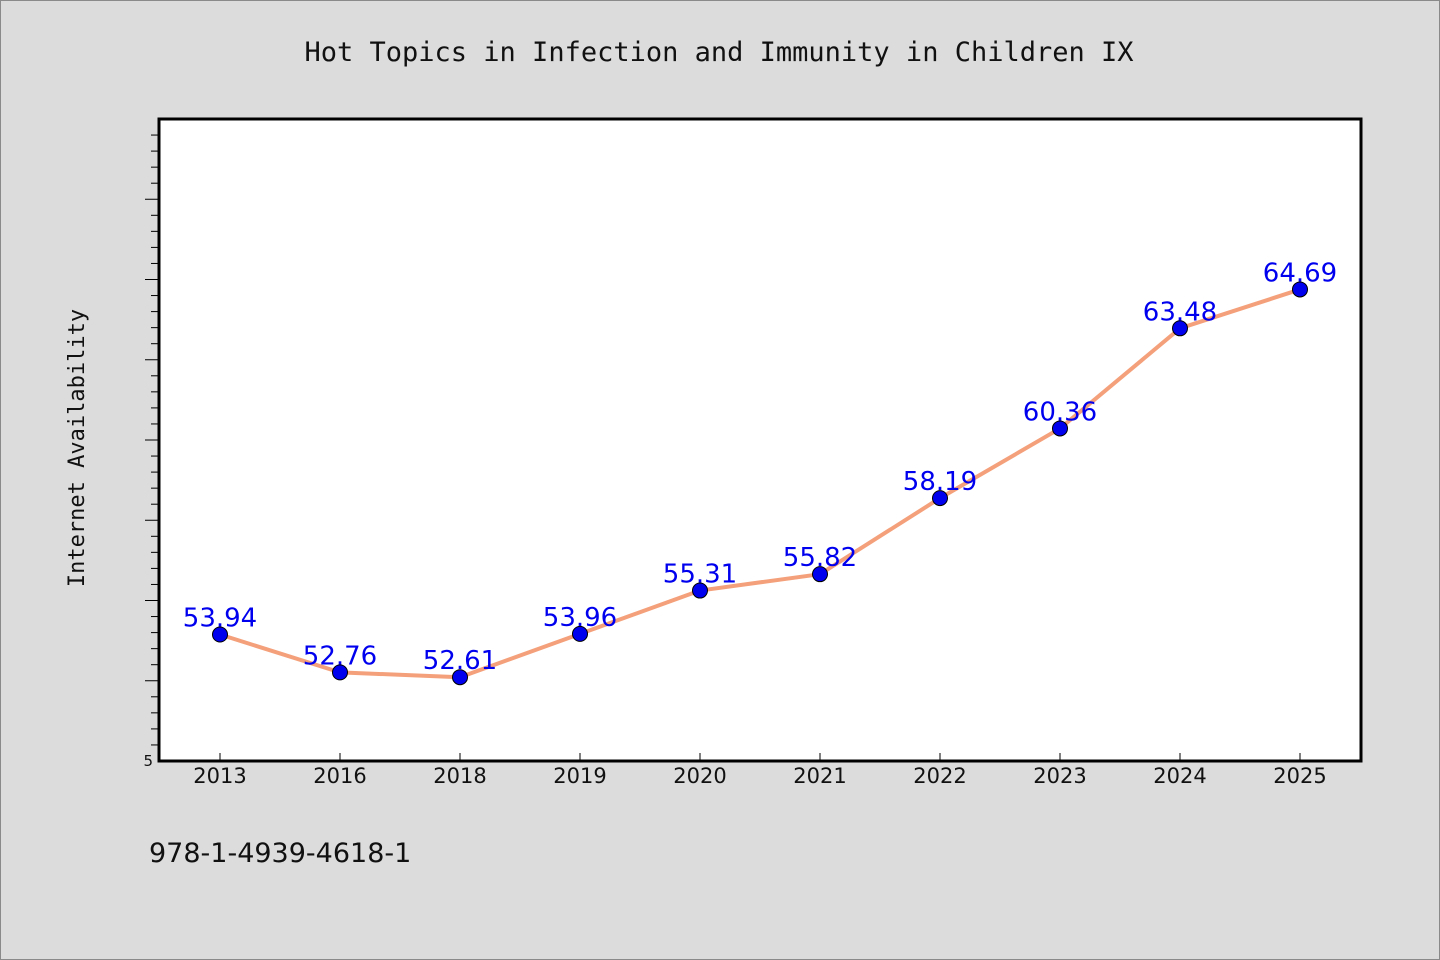  I want to click on x-tick-label: 2013, so click(219, 776).